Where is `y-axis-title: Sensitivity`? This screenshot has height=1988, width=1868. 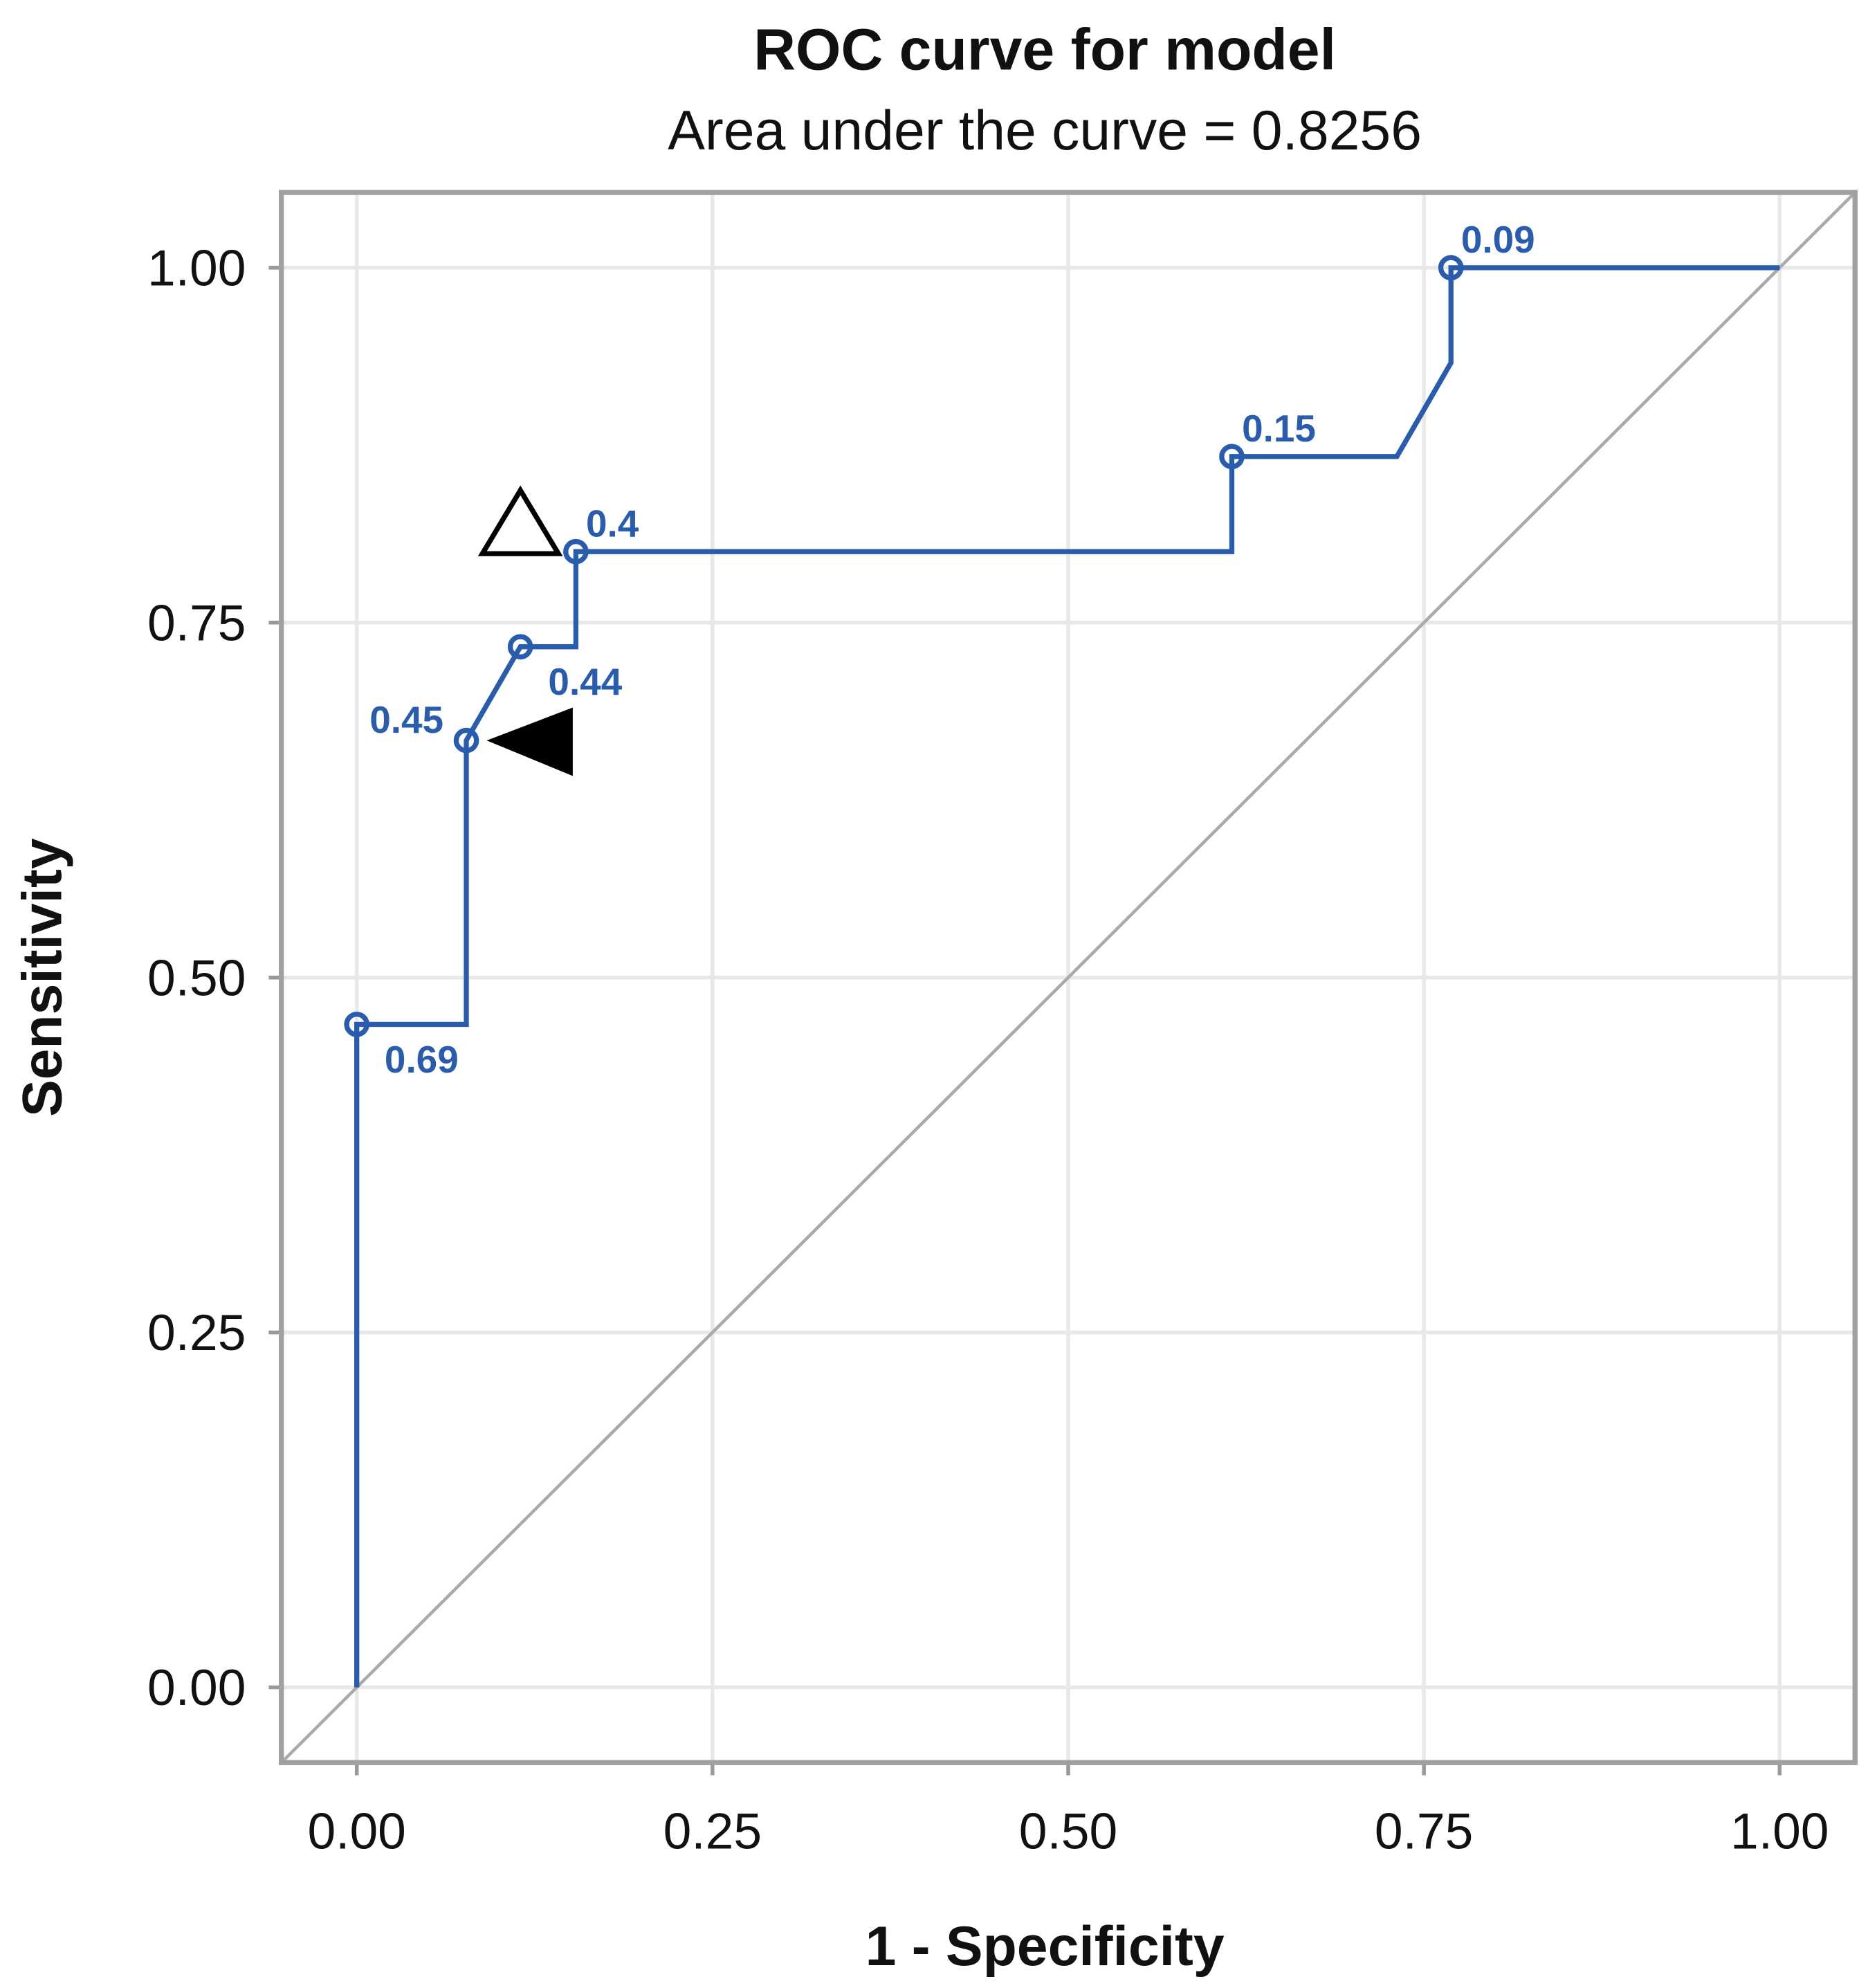
y-axis-title: Sensitivity is located at coordinates (42, 977).